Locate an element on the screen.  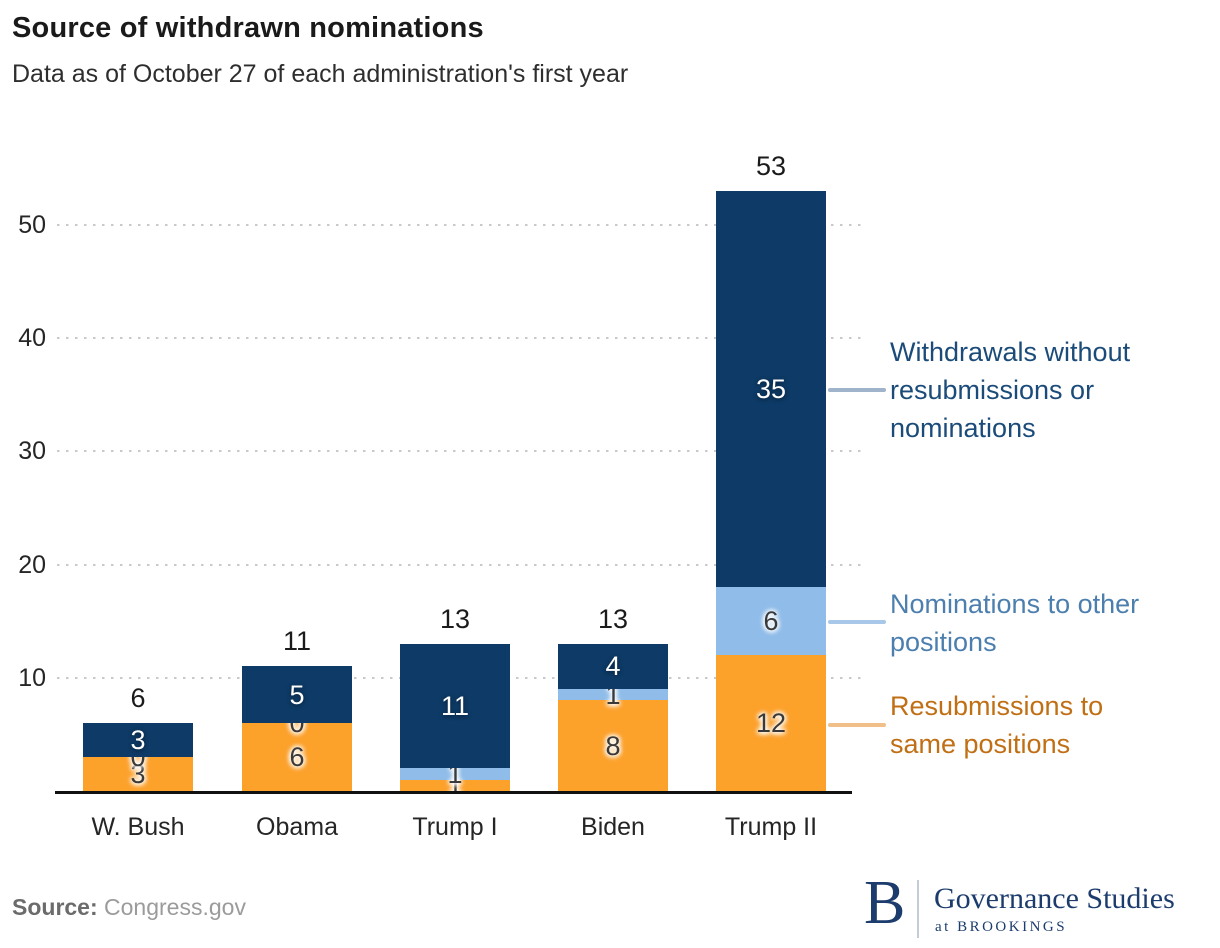
bar-segment-value: 12 is located at coordinates (771, 723).